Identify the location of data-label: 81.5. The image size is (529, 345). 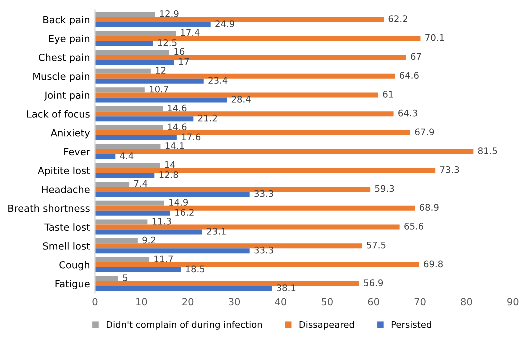
(488, 151).